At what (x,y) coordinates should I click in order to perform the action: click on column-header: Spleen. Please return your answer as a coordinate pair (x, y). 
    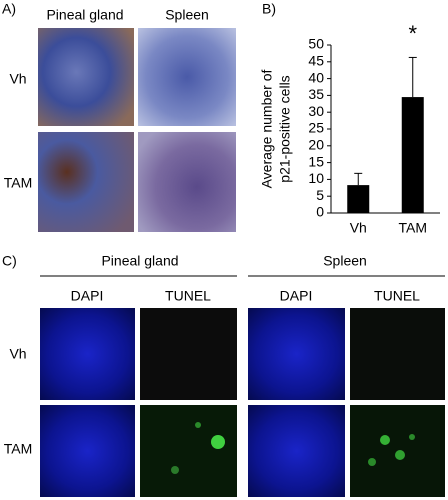
    Looking at the image, I should click on (187, 15).